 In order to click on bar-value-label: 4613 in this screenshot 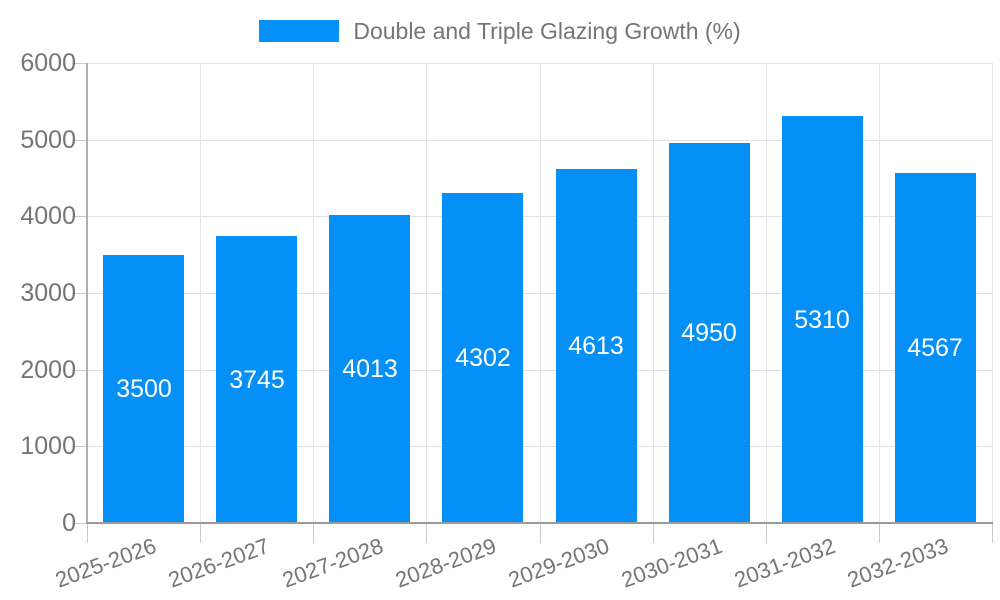, I will do `click(596, 346)`.